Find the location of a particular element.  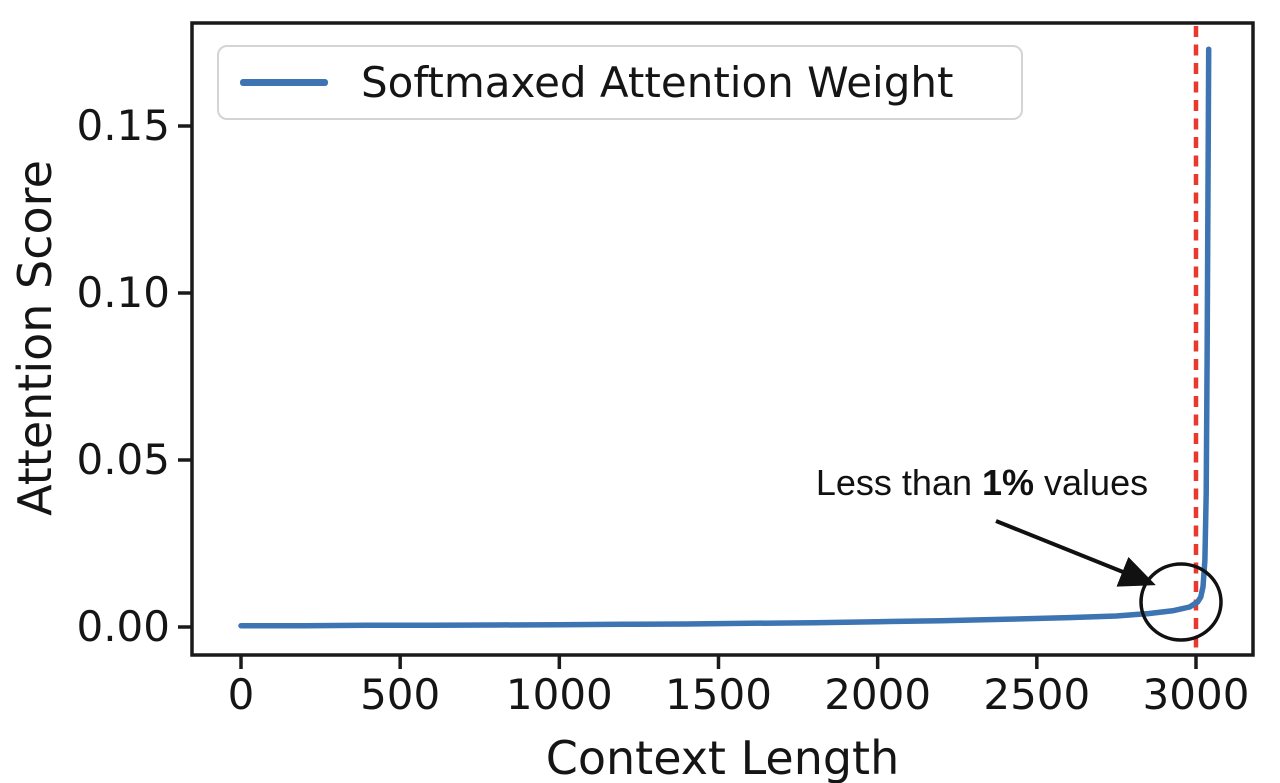

annotation-text-prefix: Less than is located at coordinates (898, 482).